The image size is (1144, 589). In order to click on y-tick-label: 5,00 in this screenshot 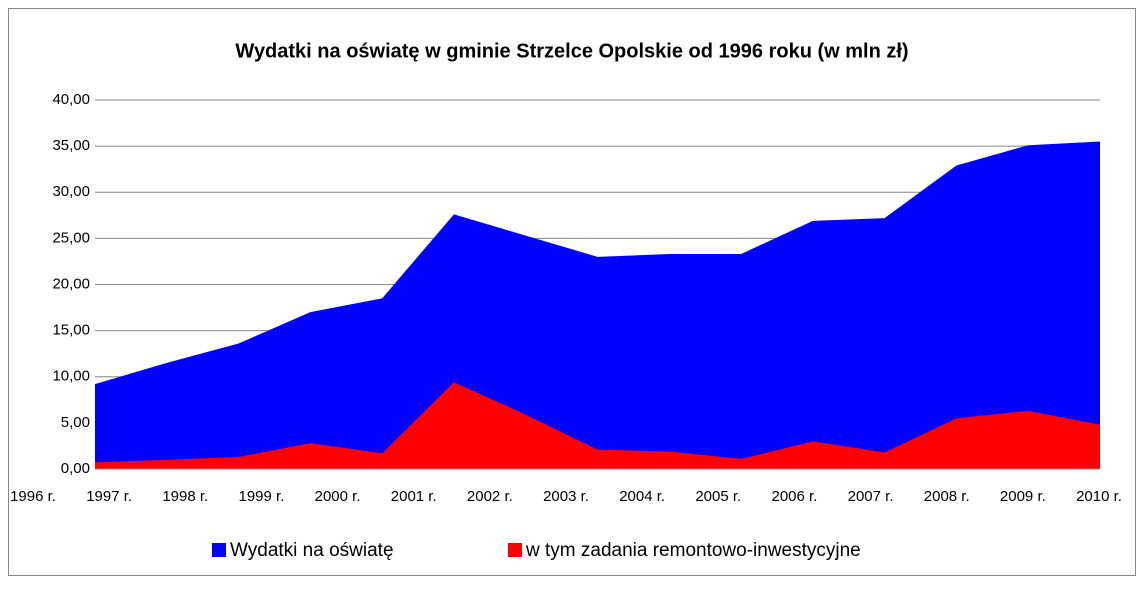, I will do `click(75, 422)`.